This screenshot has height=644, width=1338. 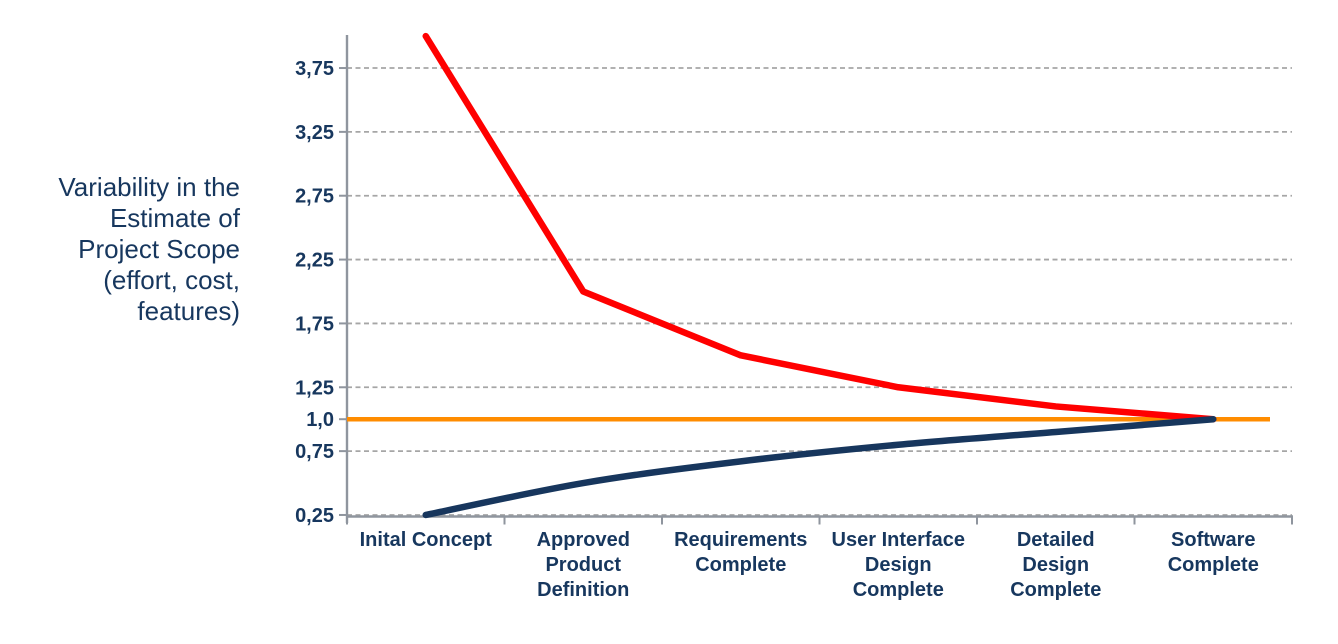 I want to click on series-line-lower-estimate-bound, so click(x=819, y=467).